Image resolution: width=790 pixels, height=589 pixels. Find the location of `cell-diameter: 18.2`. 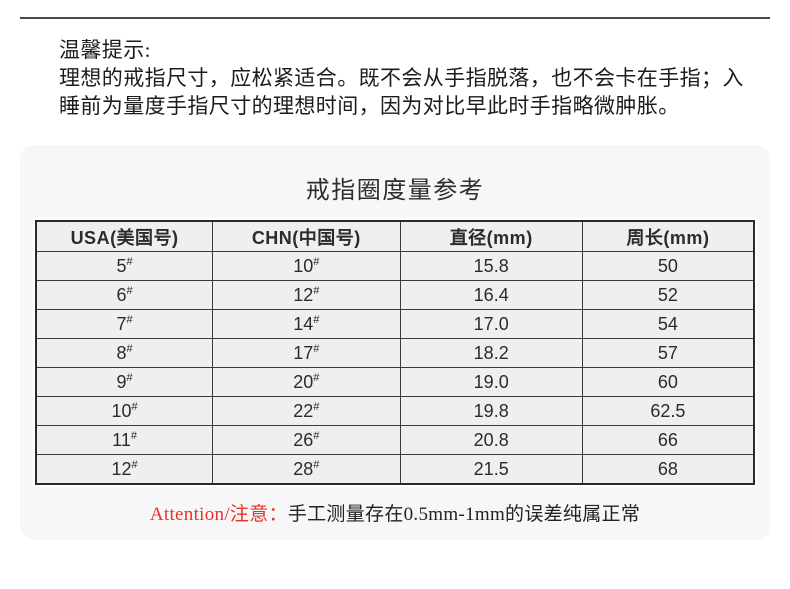

cell-diameter: 18.2 is located at coordinates (491, 353).